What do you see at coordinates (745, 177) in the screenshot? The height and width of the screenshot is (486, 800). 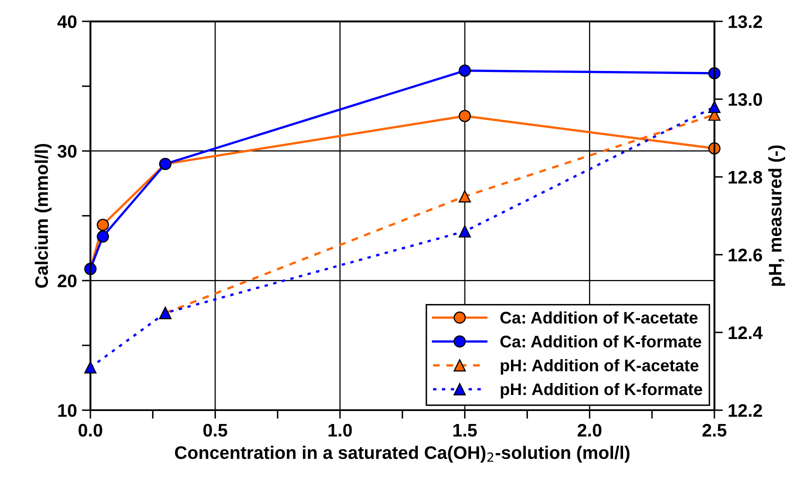 I see `y2-tick-label: 12.8` at bounding box center [745, 177].